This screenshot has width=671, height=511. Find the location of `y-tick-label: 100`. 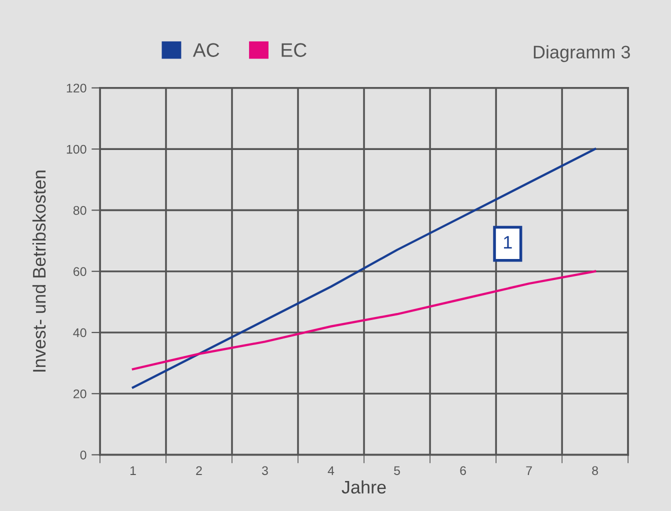

y-tick-label: 100 is located at coordinates (76, 149).